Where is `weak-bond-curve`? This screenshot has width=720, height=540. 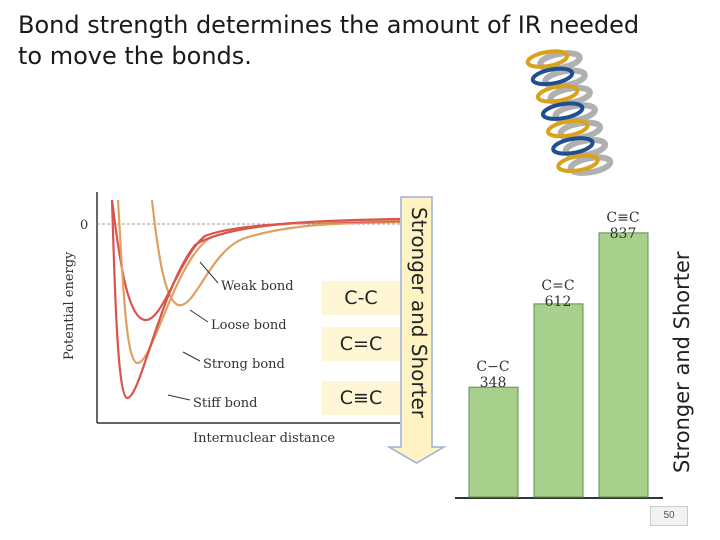 weak-bond-curve is located at coordinates (275, 253).